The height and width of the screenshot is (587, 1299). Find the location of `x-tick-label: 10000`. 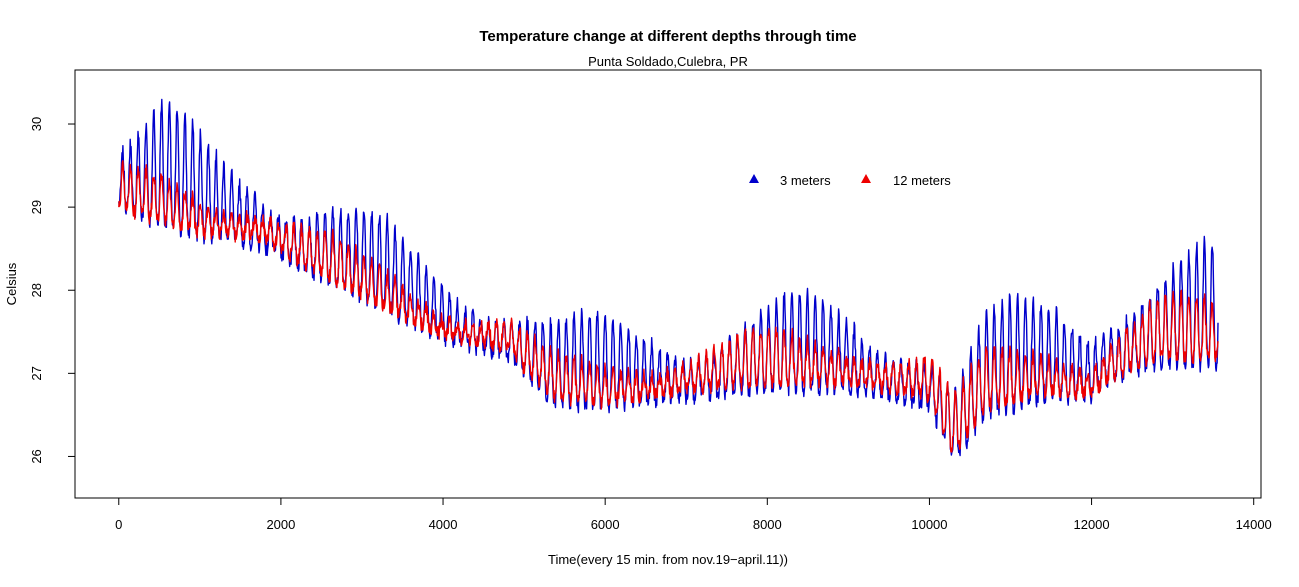

x-tick-label: 10000 is located at coordinates (929, 524).